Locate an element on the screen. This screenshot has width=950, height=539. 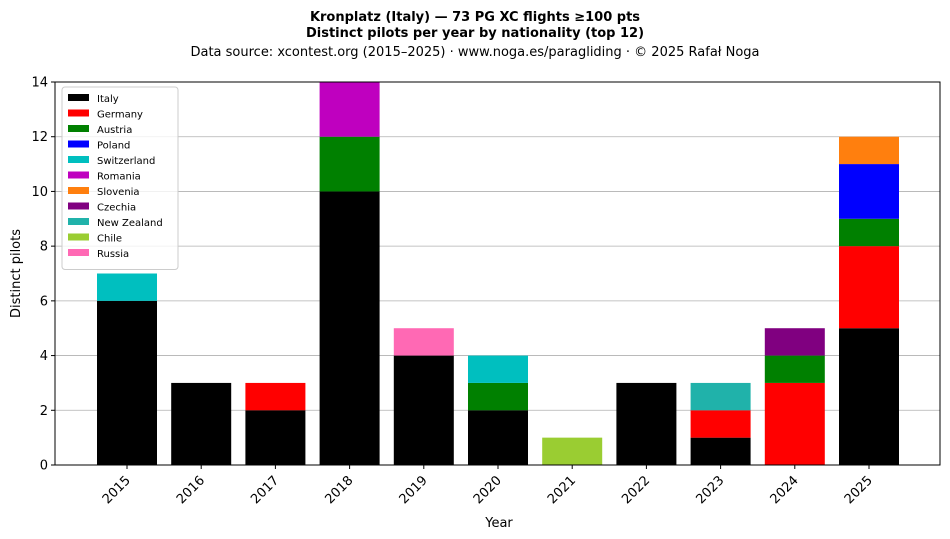
bar-2024-austria is located at coordinates (794, 369).